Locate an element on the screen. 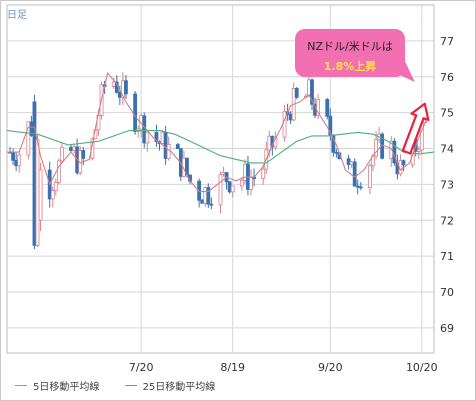 The image size is (476, 401). legend-label-ma25: 25日移動平均線 is located at coordinates (179, 387).